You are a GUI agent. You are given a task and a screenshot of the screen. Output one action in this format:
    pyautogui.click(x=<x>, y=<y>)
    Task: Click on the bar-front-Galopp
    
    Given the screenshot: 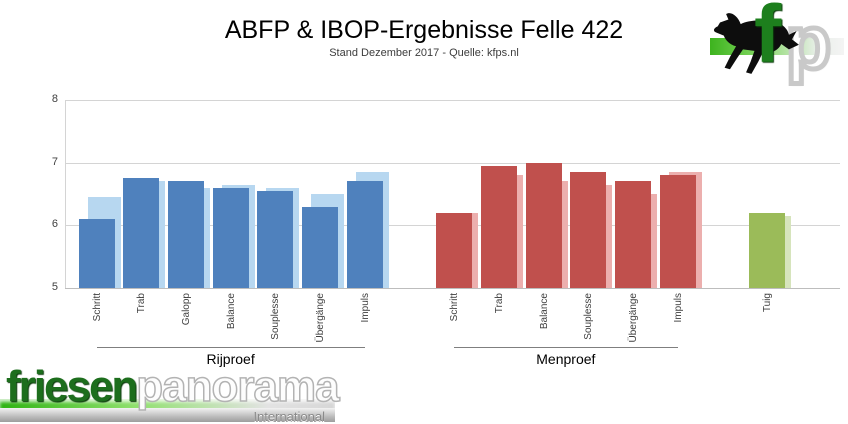 What is the action you would take?
    pyautogui.click(x=185, y=234)
    